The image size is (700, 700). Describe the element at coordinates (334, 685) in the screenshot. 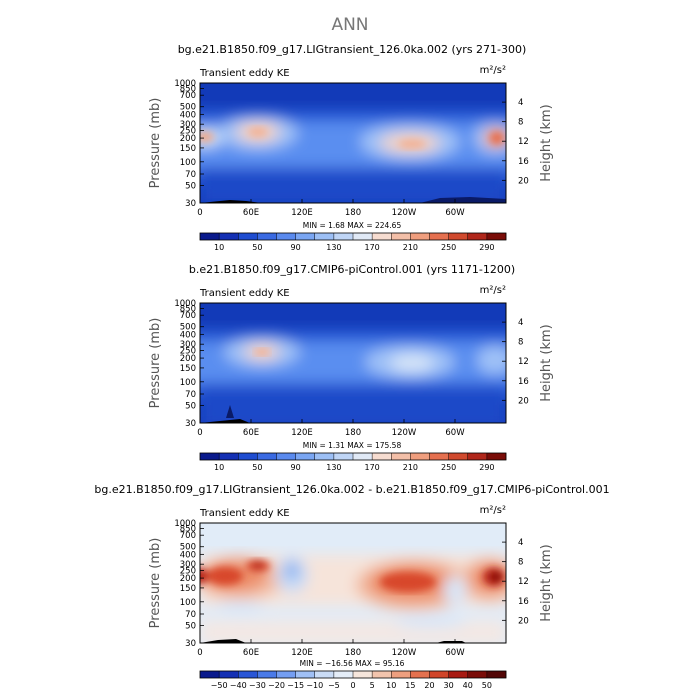

I see `colorbar-label: −5` at that location.